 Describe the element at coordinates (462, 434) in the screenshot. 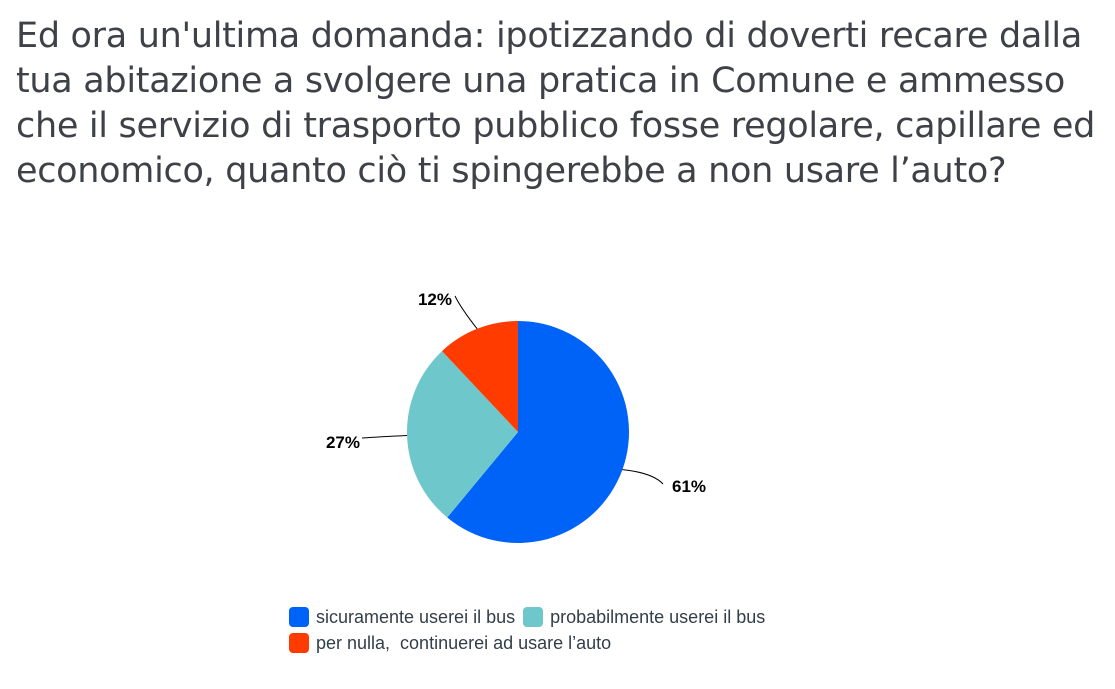

I see `pie-slice-probabilmente` at that location.